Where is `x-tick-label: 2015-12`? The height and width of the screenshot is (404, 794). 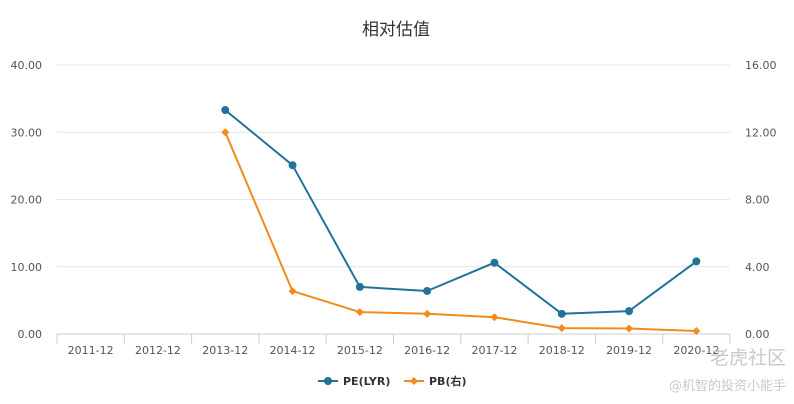 x-tick-label: 2015-12 is located at coordinates (360, 350).